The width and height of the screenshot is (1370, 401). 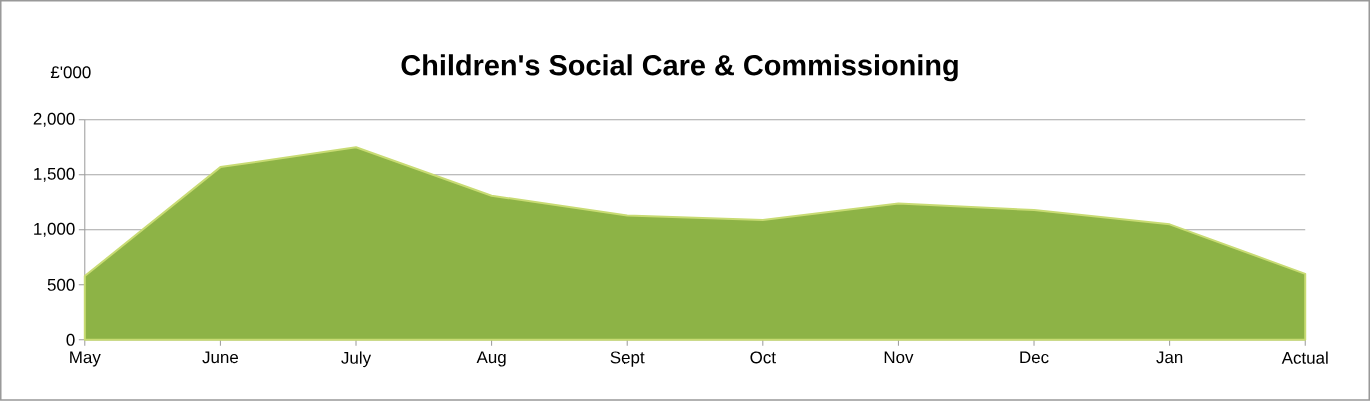 What do you see at coordinates (70, 72) in the screenshot?
I see `y-axis-title: £'000` at bounding box center [70, 72].